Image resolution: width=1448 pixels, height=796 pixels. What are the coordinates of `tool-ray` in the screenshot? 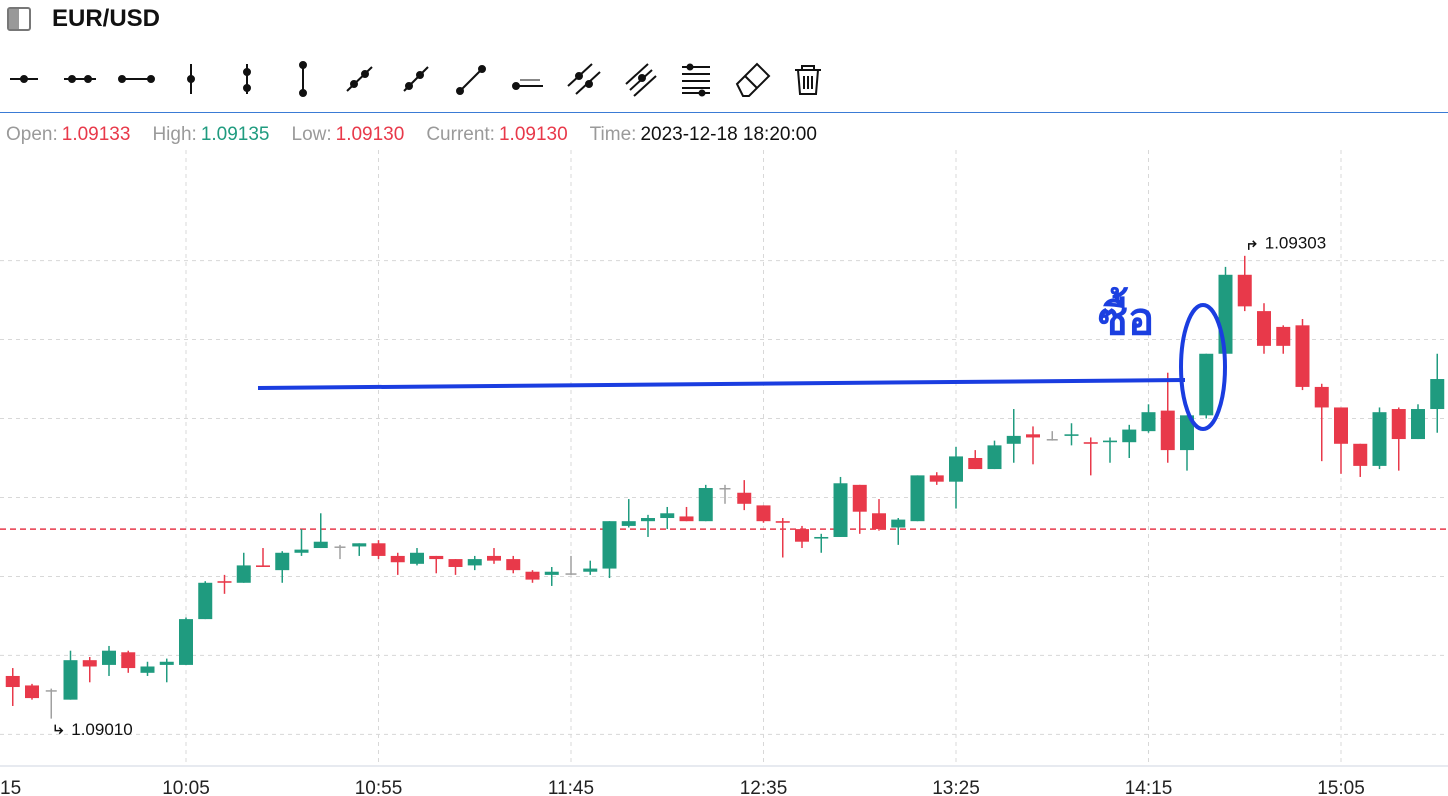 It's located at (359, 79).